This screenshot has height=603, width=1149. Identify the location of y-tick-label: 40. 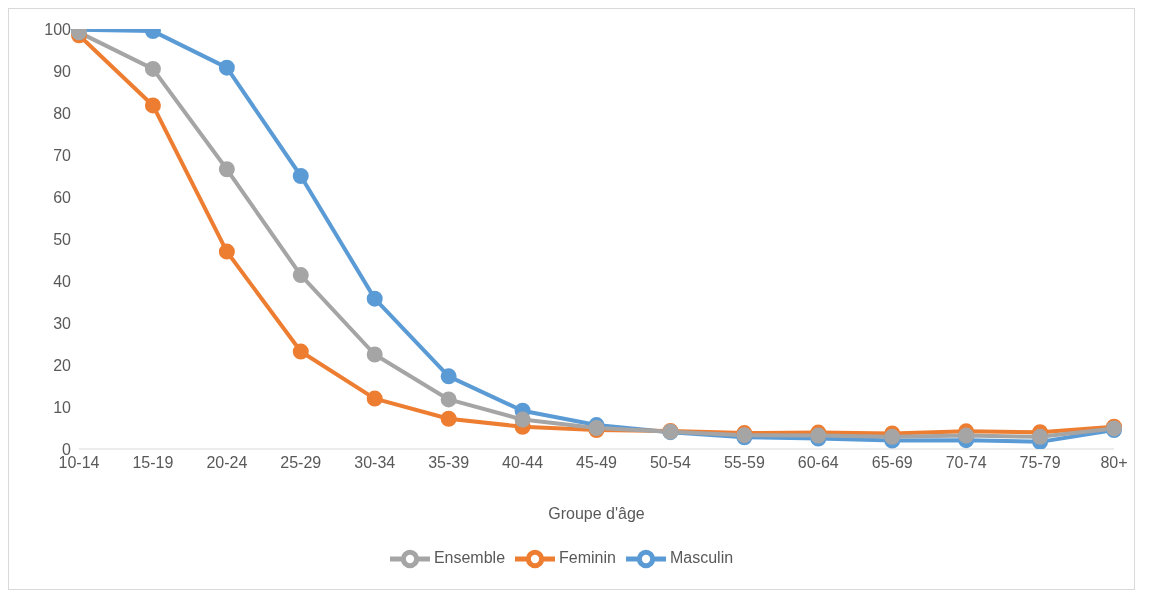
(62, 281).